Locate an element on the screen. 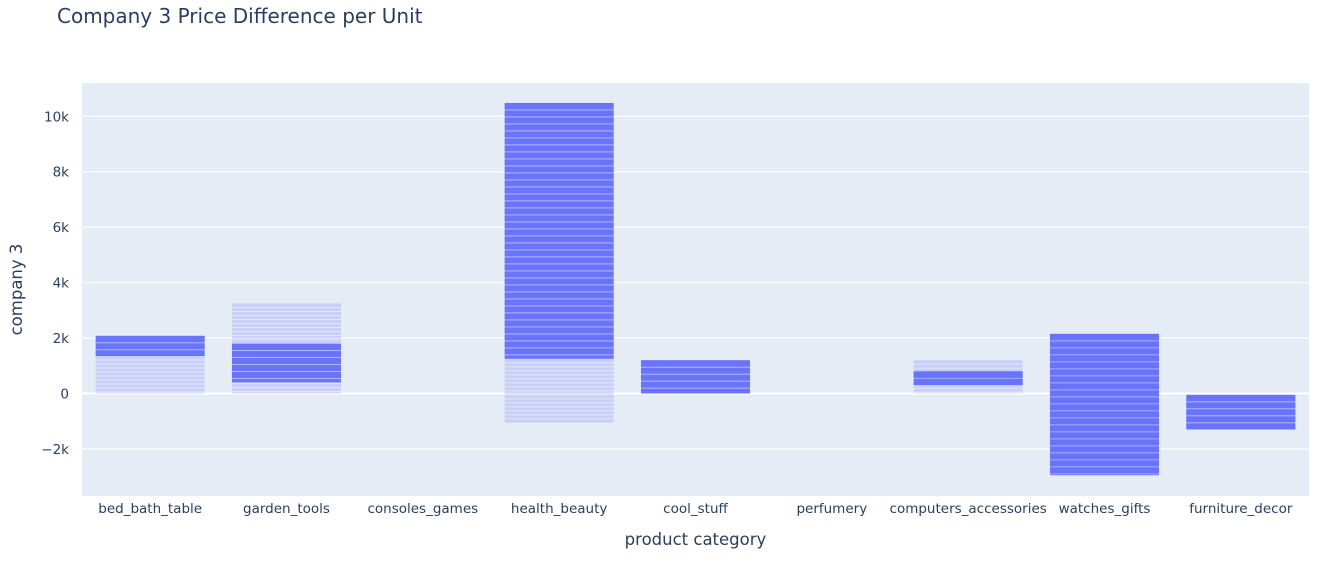 The height and width of the screenshot is (567, 1327). x-tick-label: cool_stuff is located at coordinates (695, 509).